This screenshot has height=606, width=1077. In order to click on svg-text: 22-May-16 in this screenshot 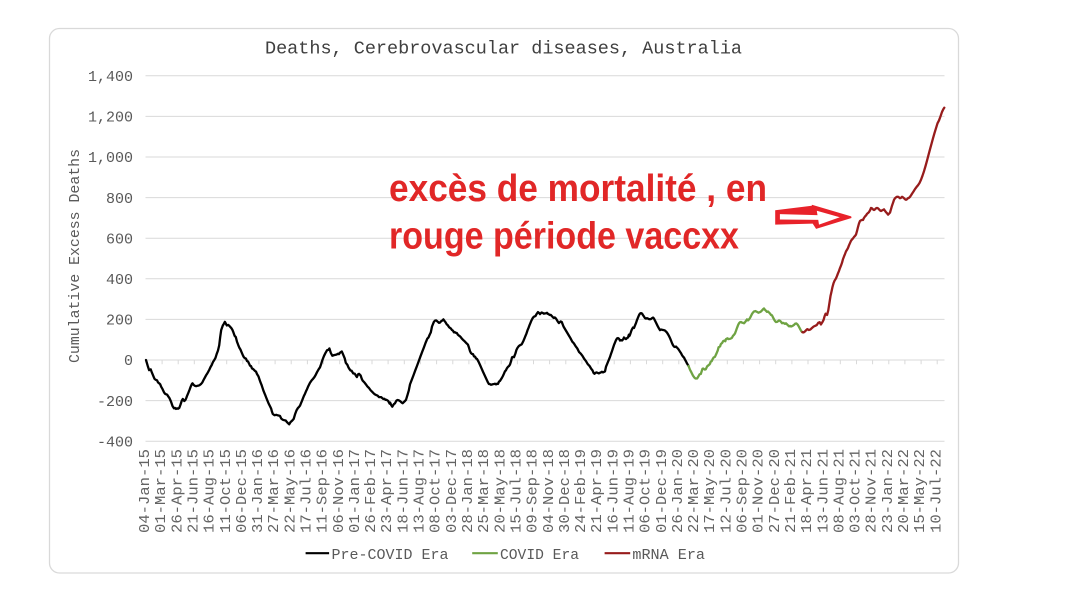, I will do `click(291, 491)`.